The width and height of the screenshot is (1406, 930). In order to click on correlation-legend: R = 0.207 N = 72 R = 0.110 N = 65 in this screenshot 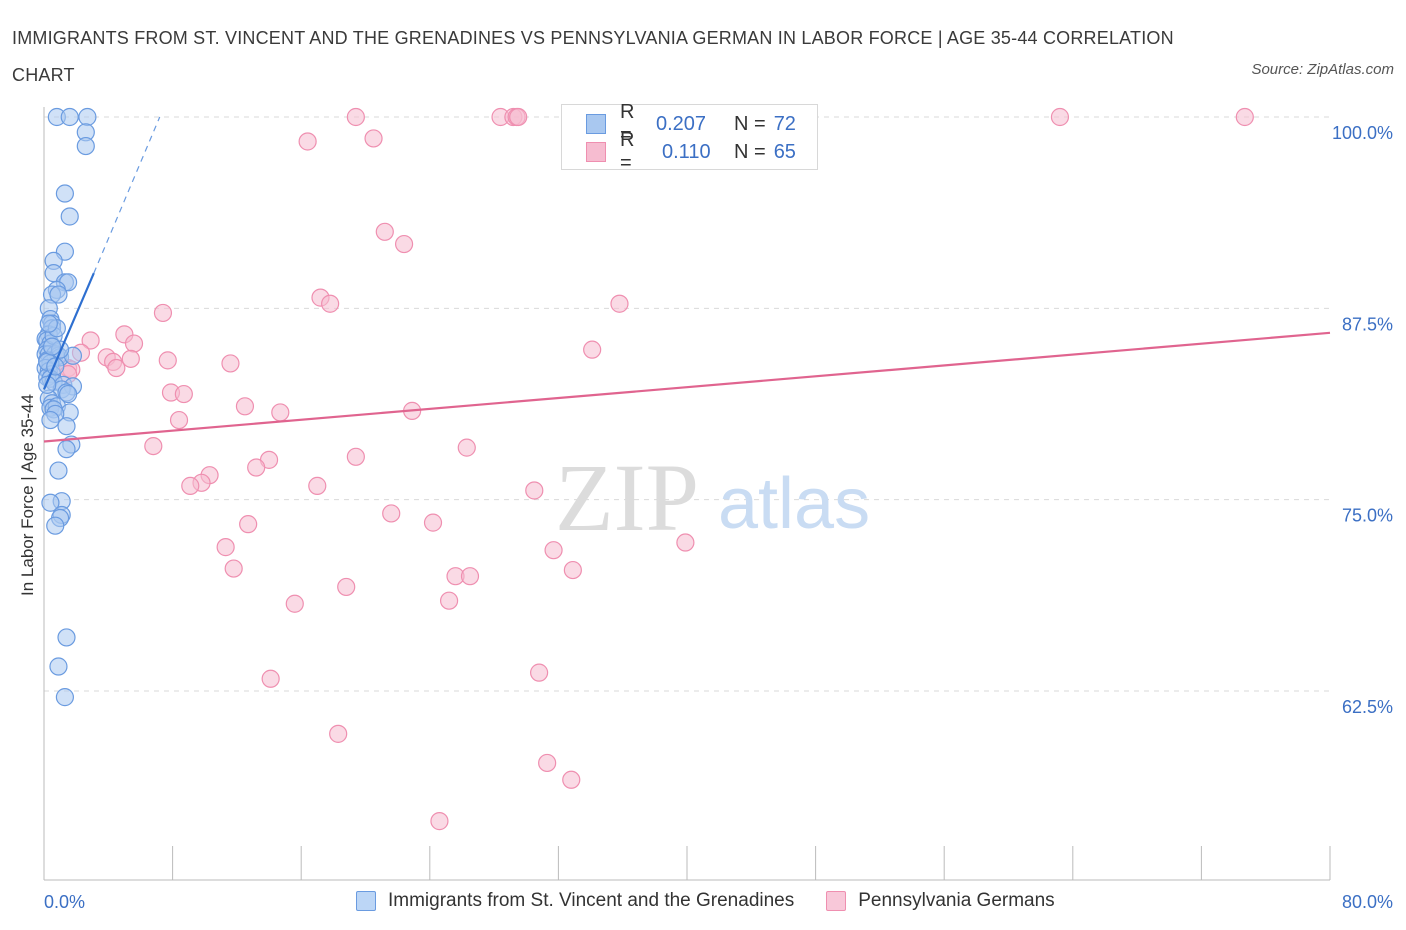, I will do `click(689, 137)`.